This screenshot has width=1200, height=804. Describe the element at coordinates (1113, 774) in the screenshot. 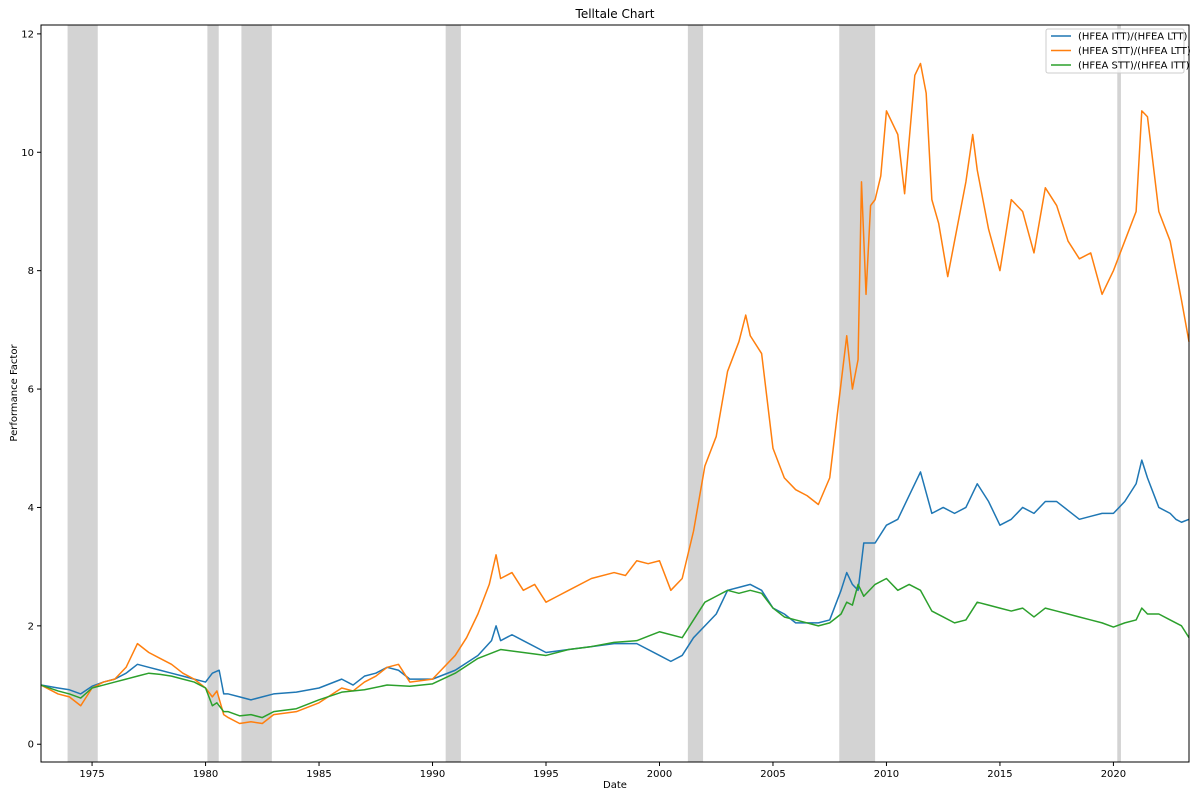

I see `x-tick-label: 2020` at that location.